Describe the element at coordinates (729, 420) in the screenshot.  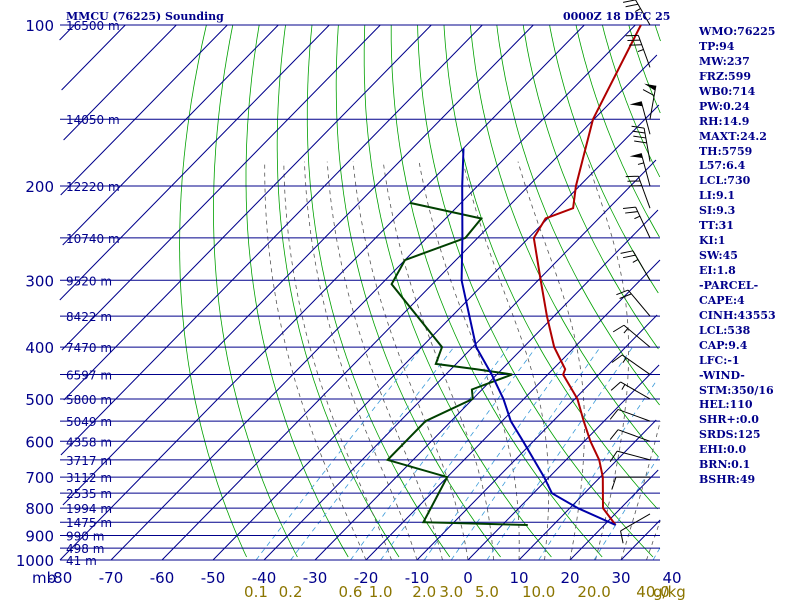
I see `stat-item: SHR+:0.0` at that location.